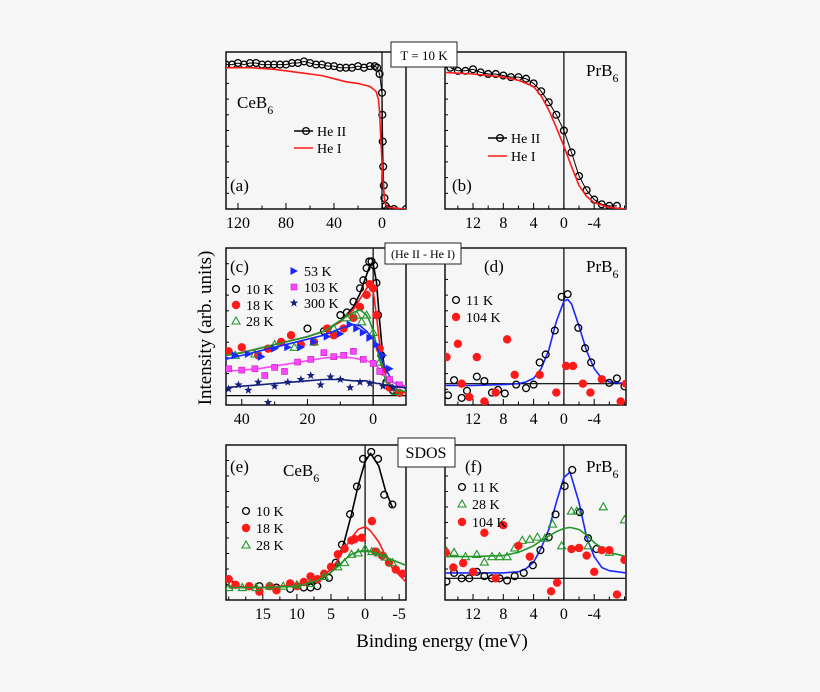  What do you see at coordinates (473, 466) in the screenshot?
I see `panel-label: (f)` at bounding box center [473, 466].